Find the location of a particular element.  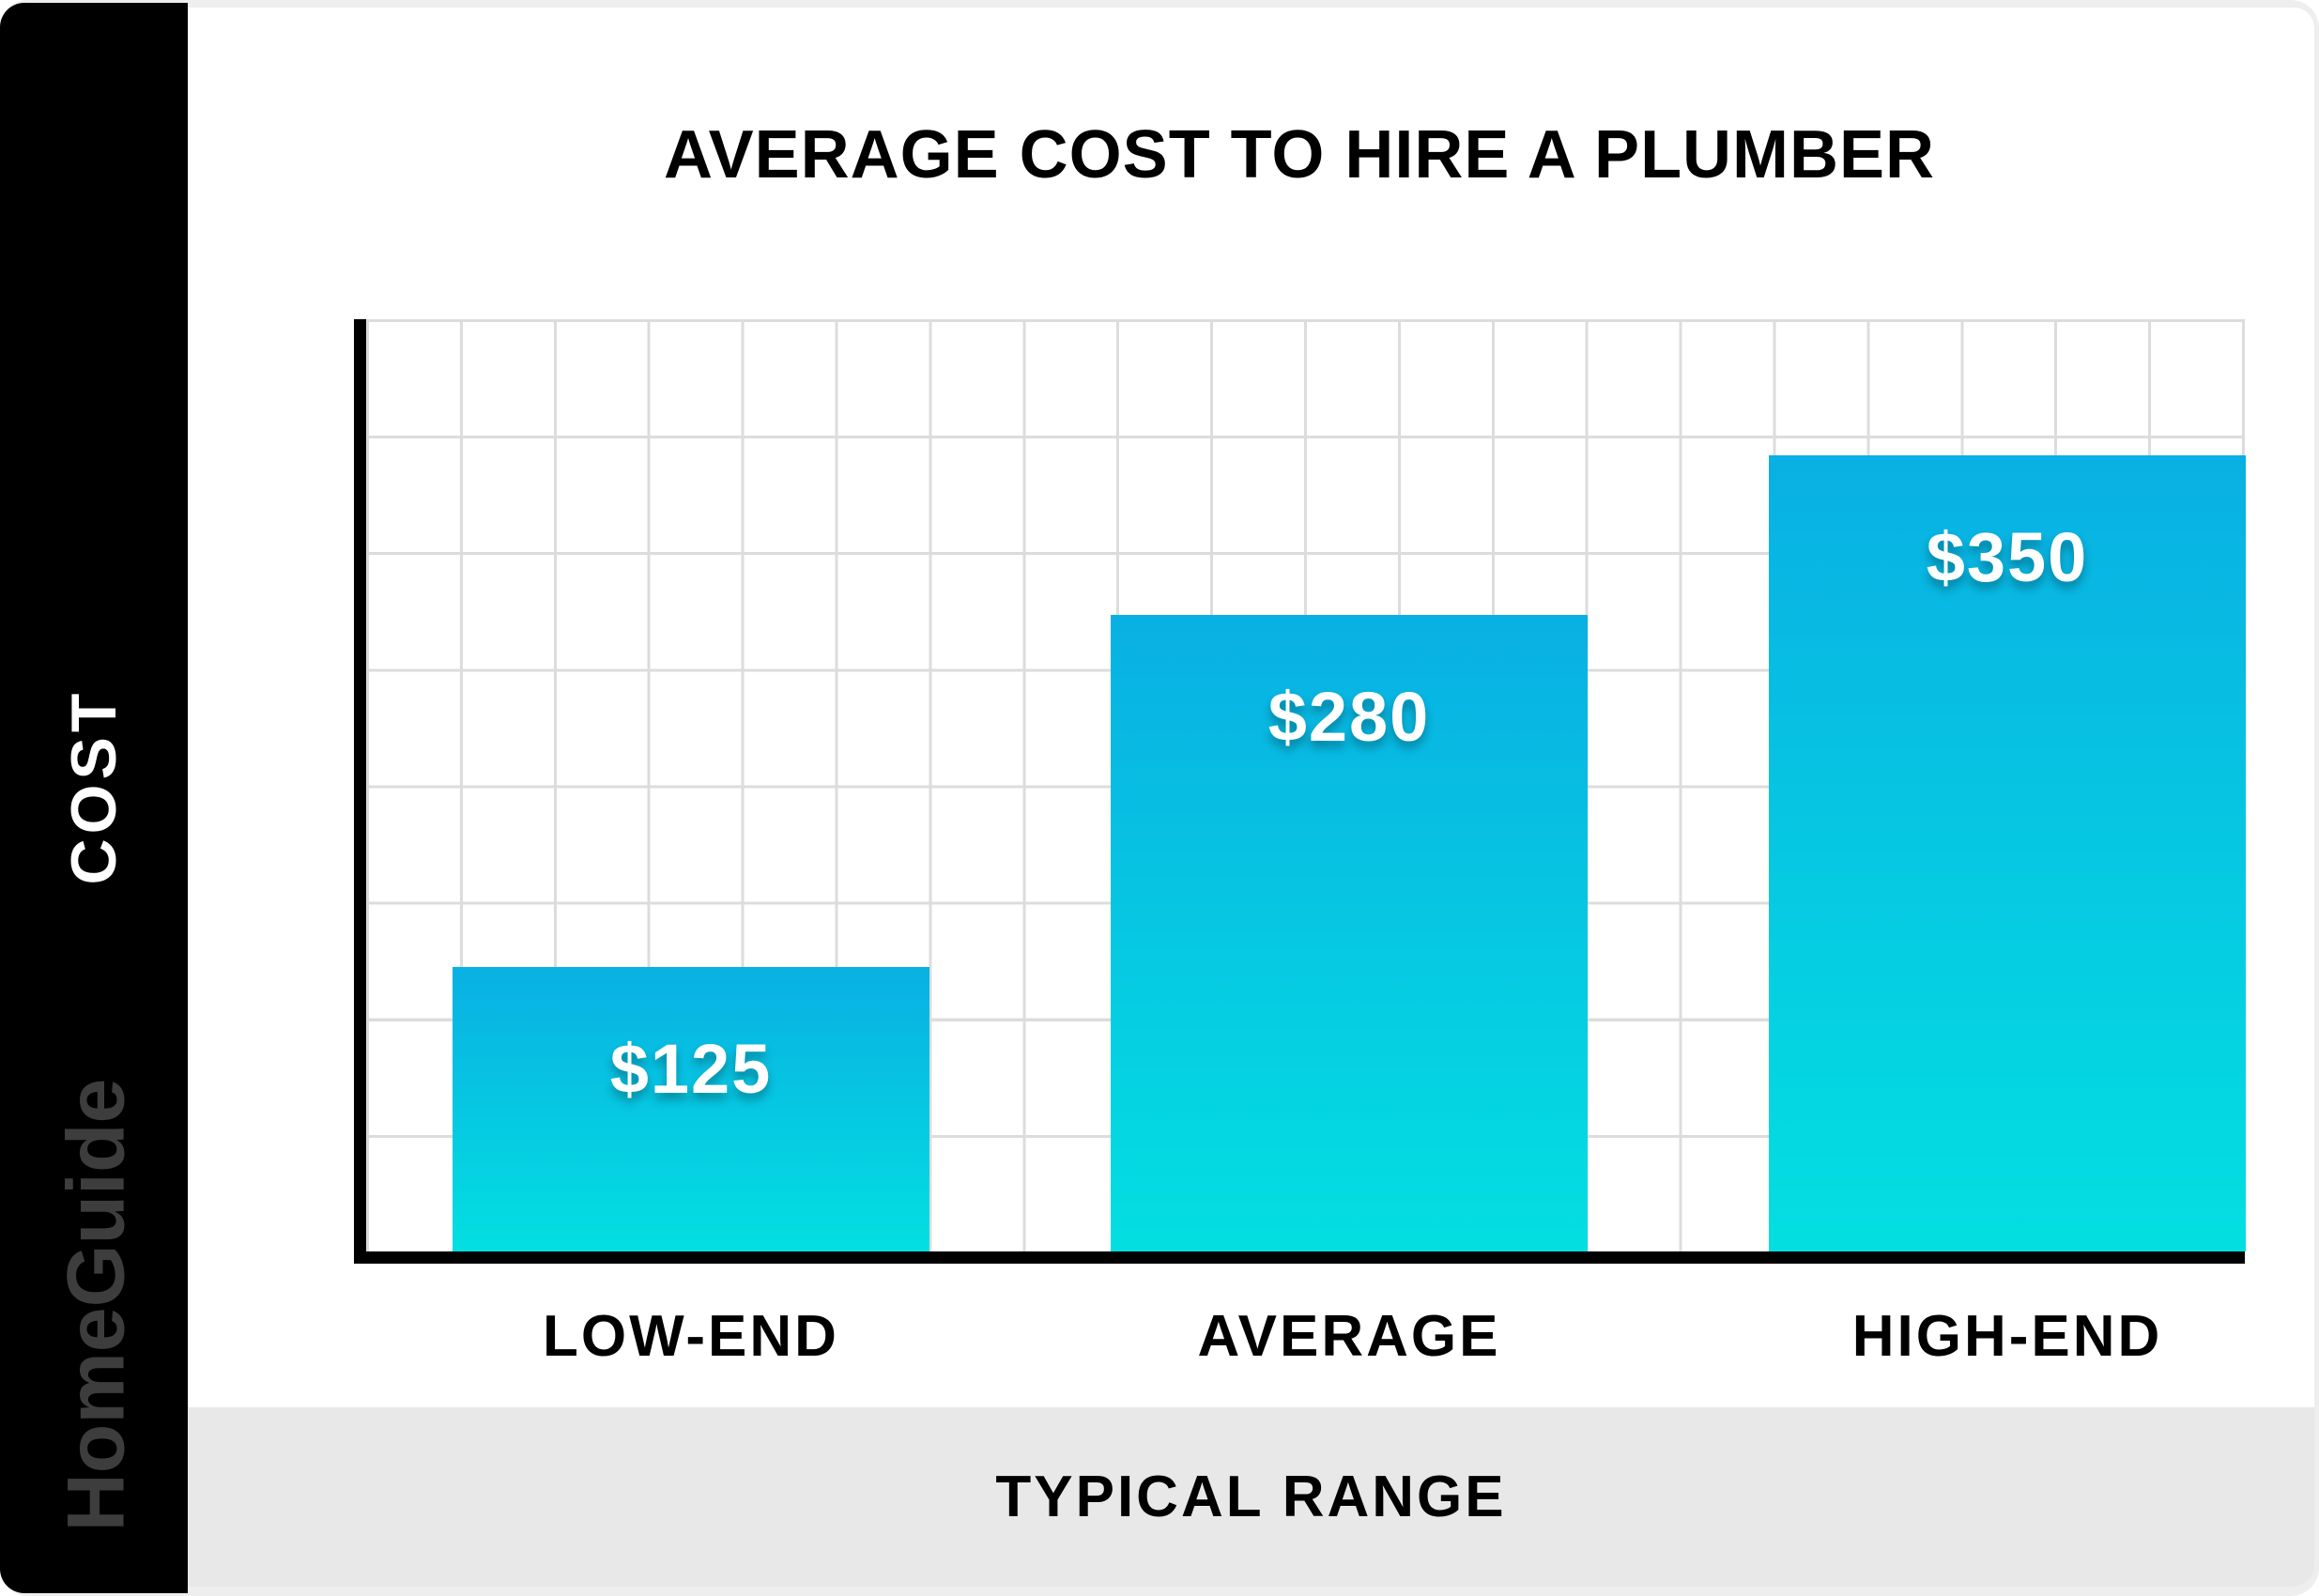

y-axis-line is located at coordinates (360, 792).